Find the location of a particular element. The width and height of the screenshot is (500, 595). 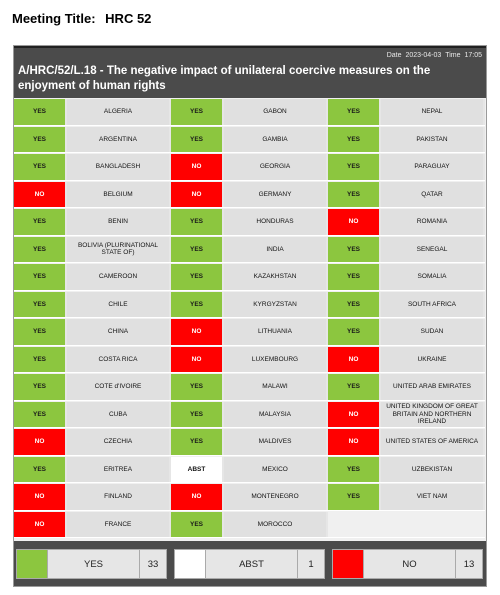

vote-row: YES UZBEKISTAN is located at coordinates (406, 469).